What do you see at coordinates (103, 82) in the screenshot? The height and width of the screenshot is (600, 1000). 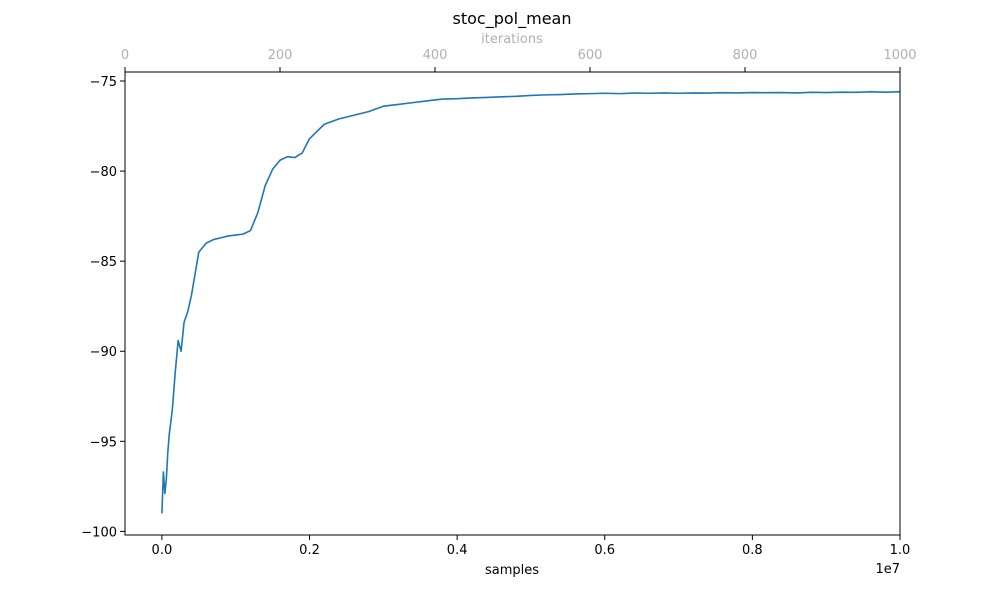 I see `y-tick-label: −75` at bounding box center [103, 82].